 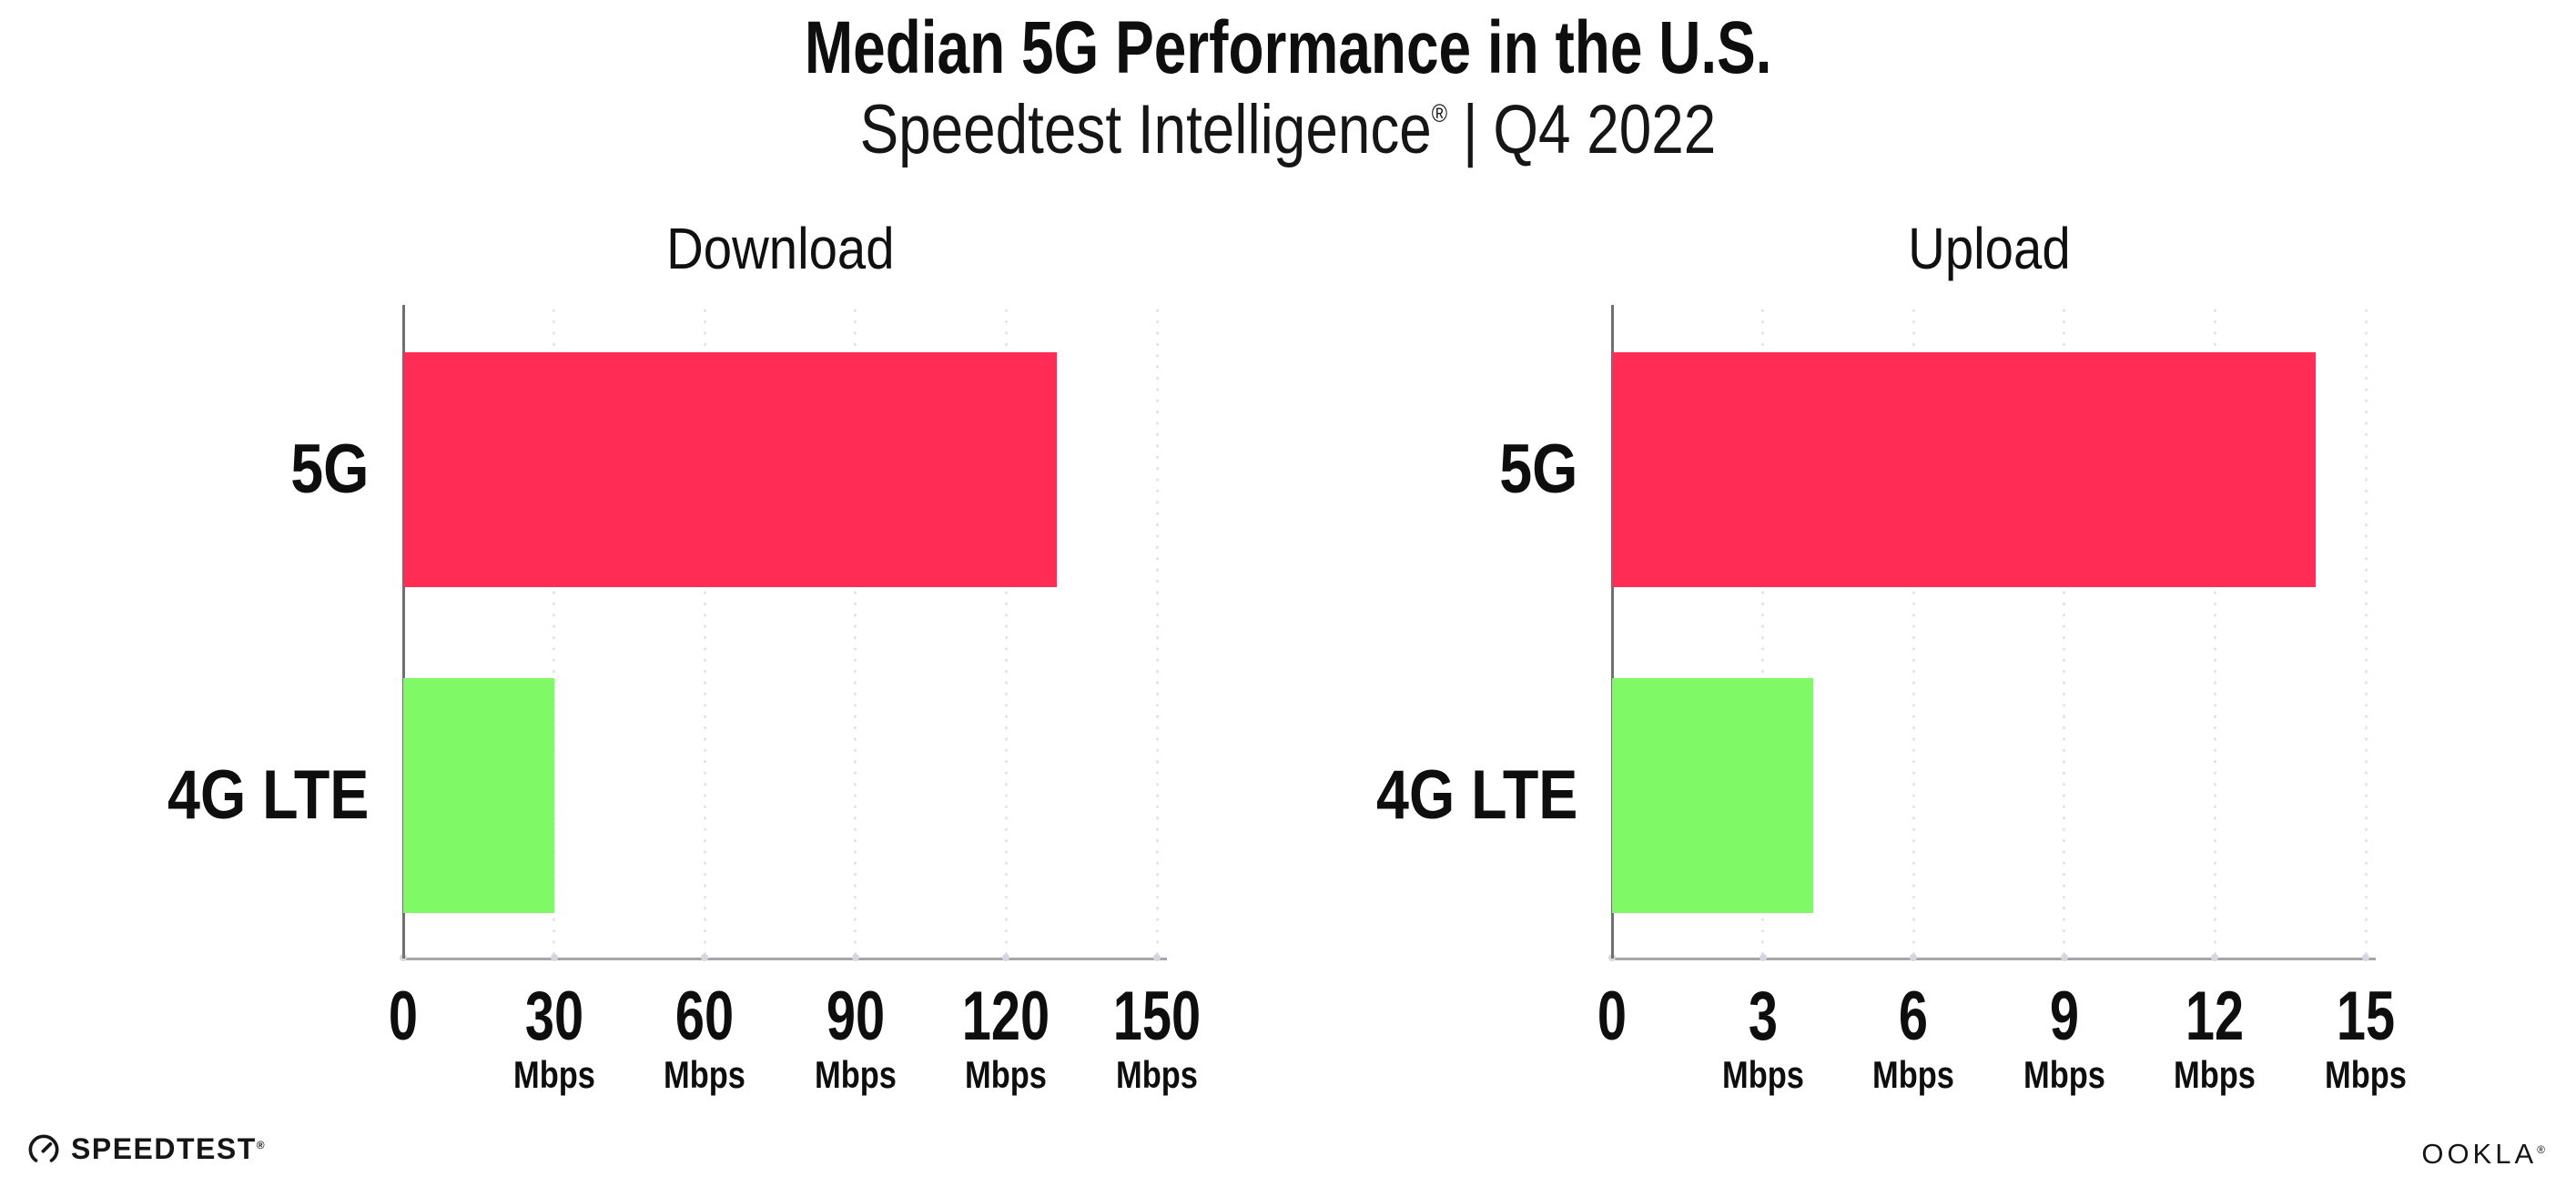 I want to click on x-tick-label: 30 Mbps, so click(x=554, y=1038).